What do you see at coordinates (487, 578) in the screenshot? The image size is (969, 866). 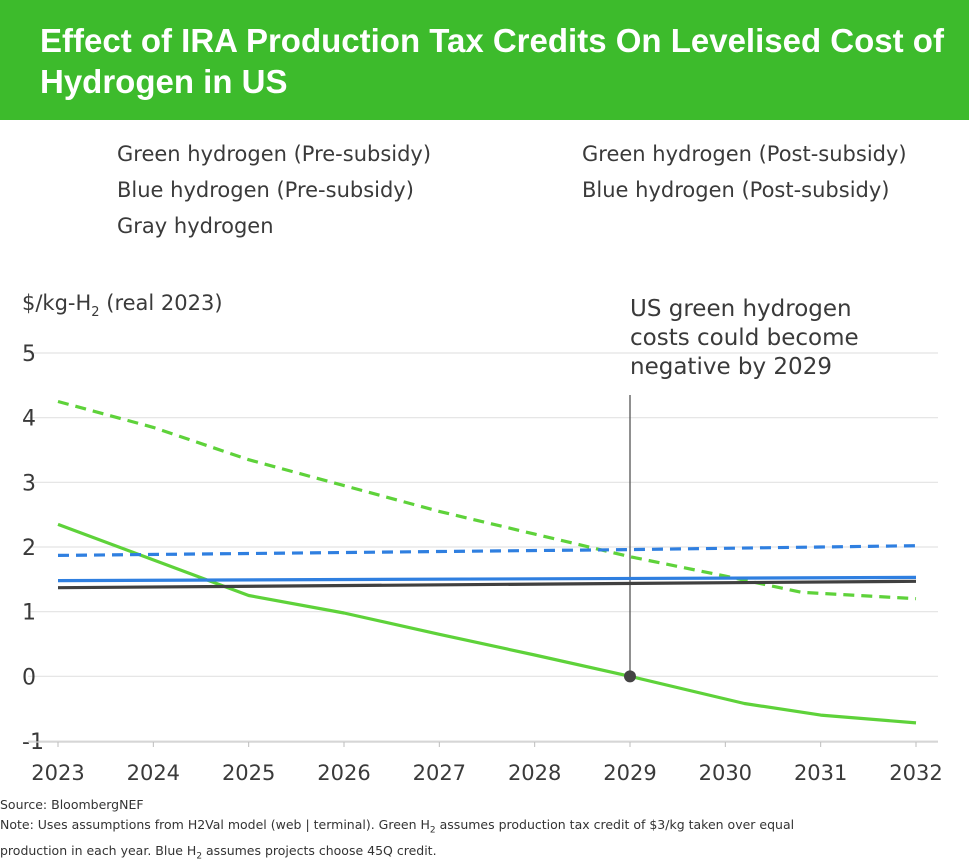 I see `series-line-blue-hydrogen-post-subsidy` at bounding box center [487, 578].